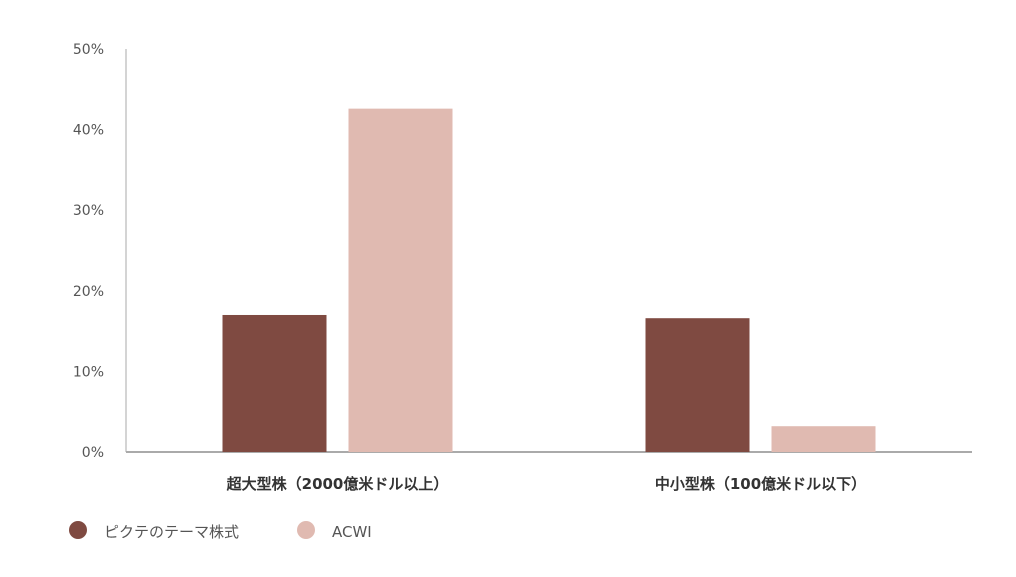 The width and height of the screenshot is (1016, 577). Describe the element at coordinates (88, 292) in the screenshot. I see `y-tick-label: 20%` at that location.